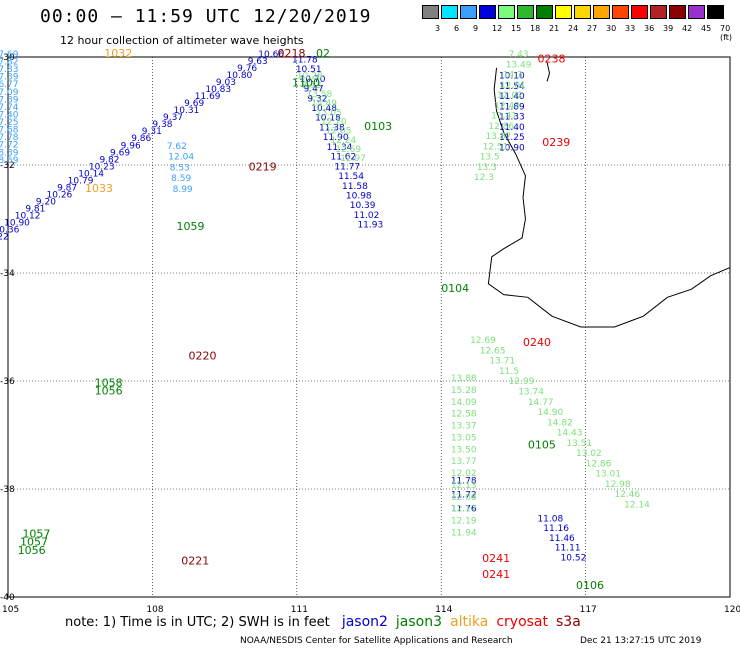  Describe the element at coordinates (574, 558) in the screenshot. I see `wave-height-value: 10.52` at that location.